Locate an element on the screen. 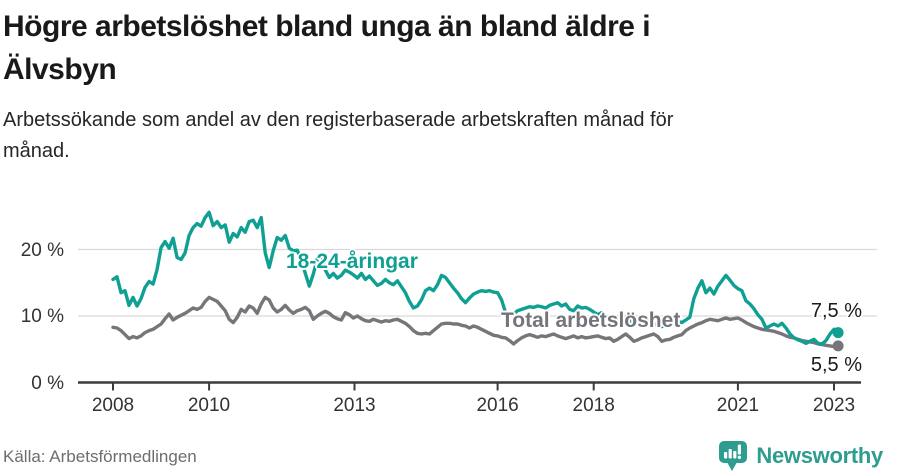 The image size is (900, 474). newsworthy-icon is located at coordinates (733, 456).